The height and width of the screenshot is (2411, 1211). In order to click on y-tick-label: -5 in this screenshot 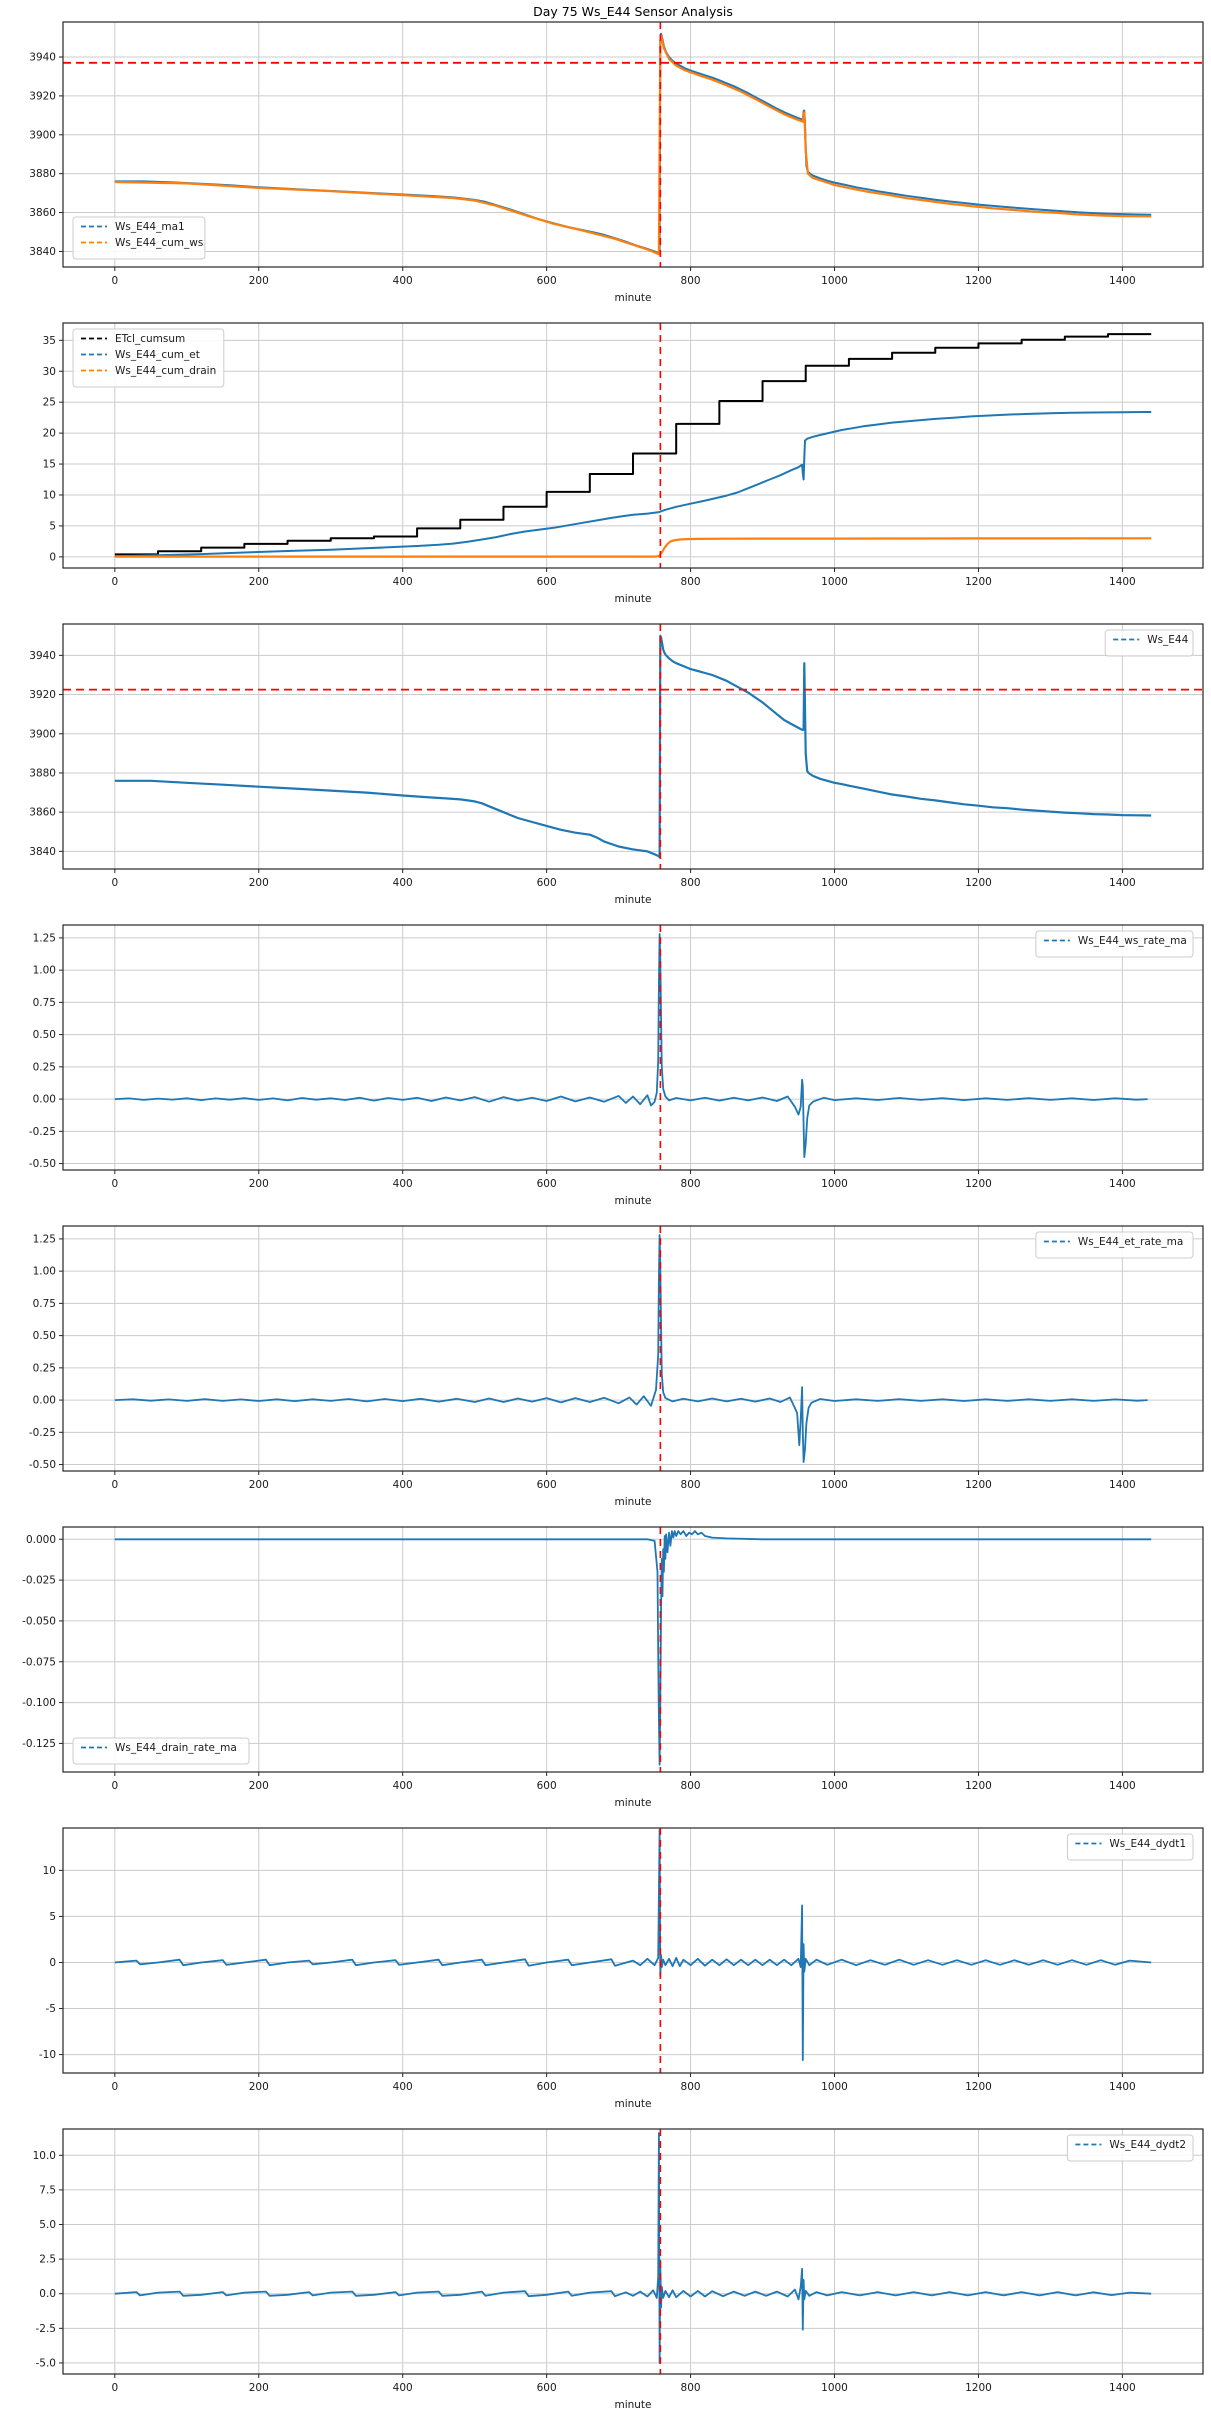, I will do `click(51, 2009)`.